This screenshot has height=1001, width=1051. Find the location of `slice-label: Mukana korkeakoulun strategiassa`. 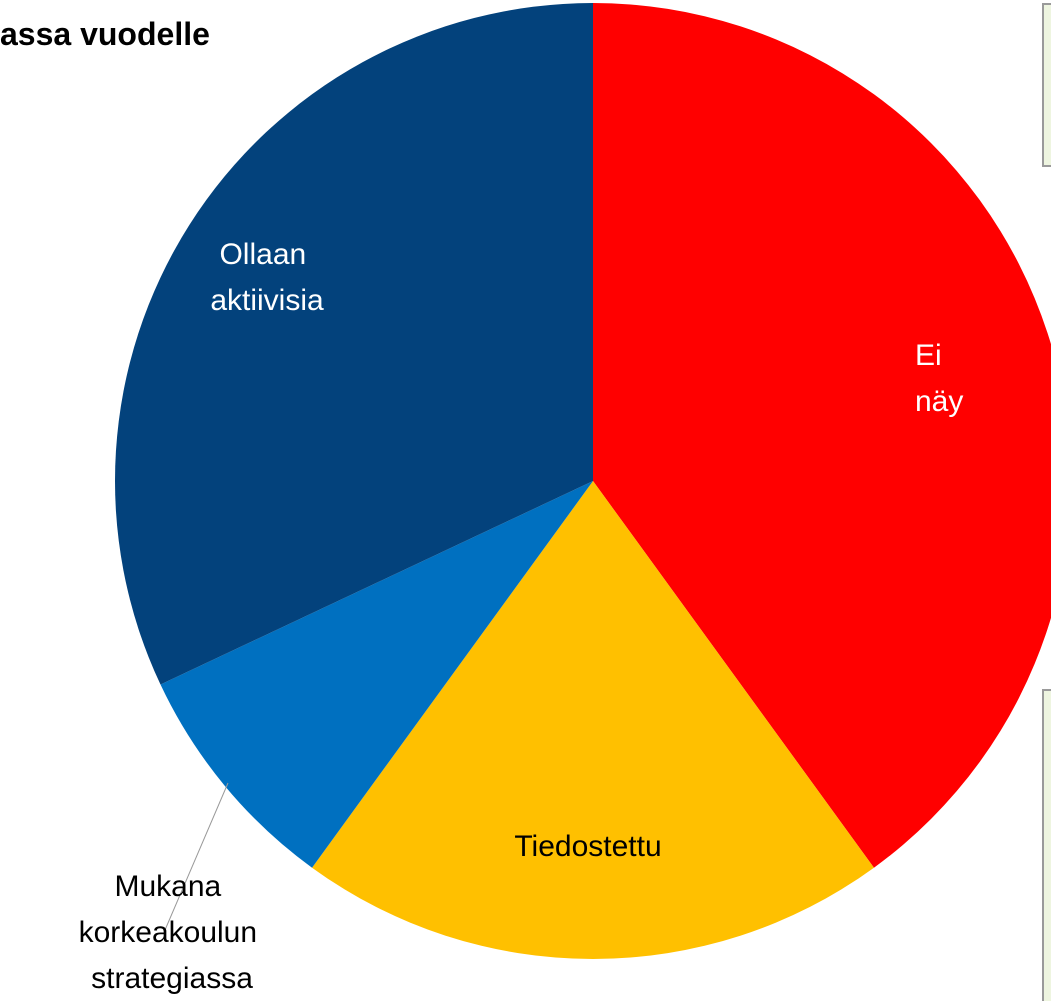

slice-label: Mukana korkeakoulun strategiassa is located at coordinates (172, 932).